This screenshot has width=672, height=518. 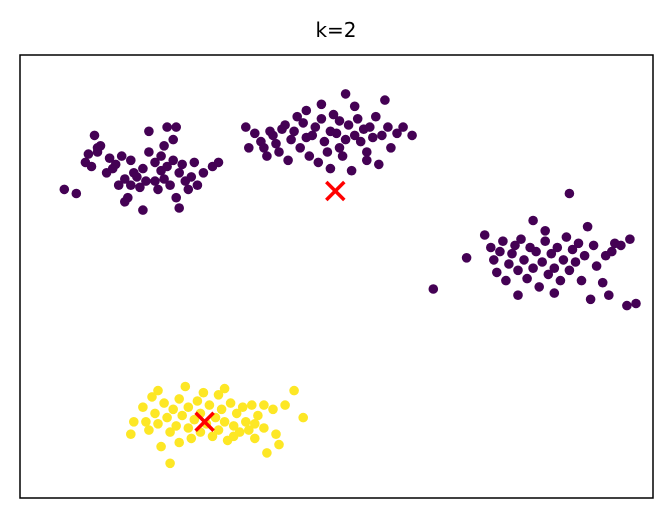 What do you see at coordinates (335, 30) in the screenshot?
I see `chart-title: k=2` at bounding box center [335, 30].